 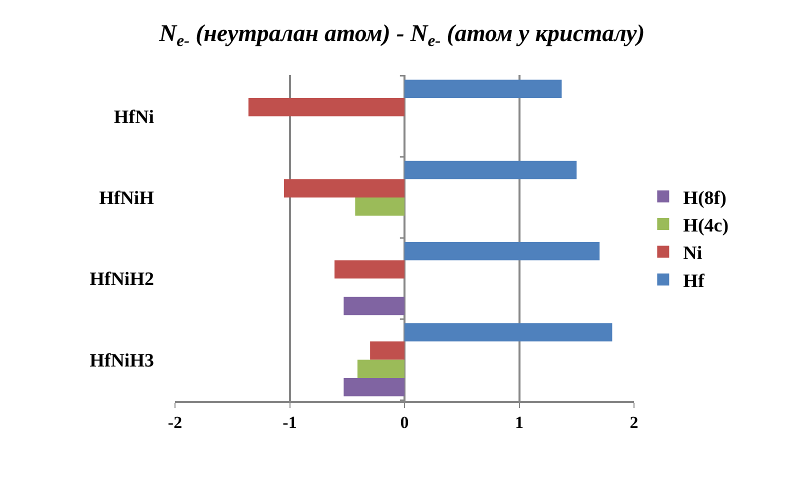 What do you see at coordinates (126, 199) in the screenshot?
I see `y-tick-label: HfNiH` at bounding box center [126, 199].